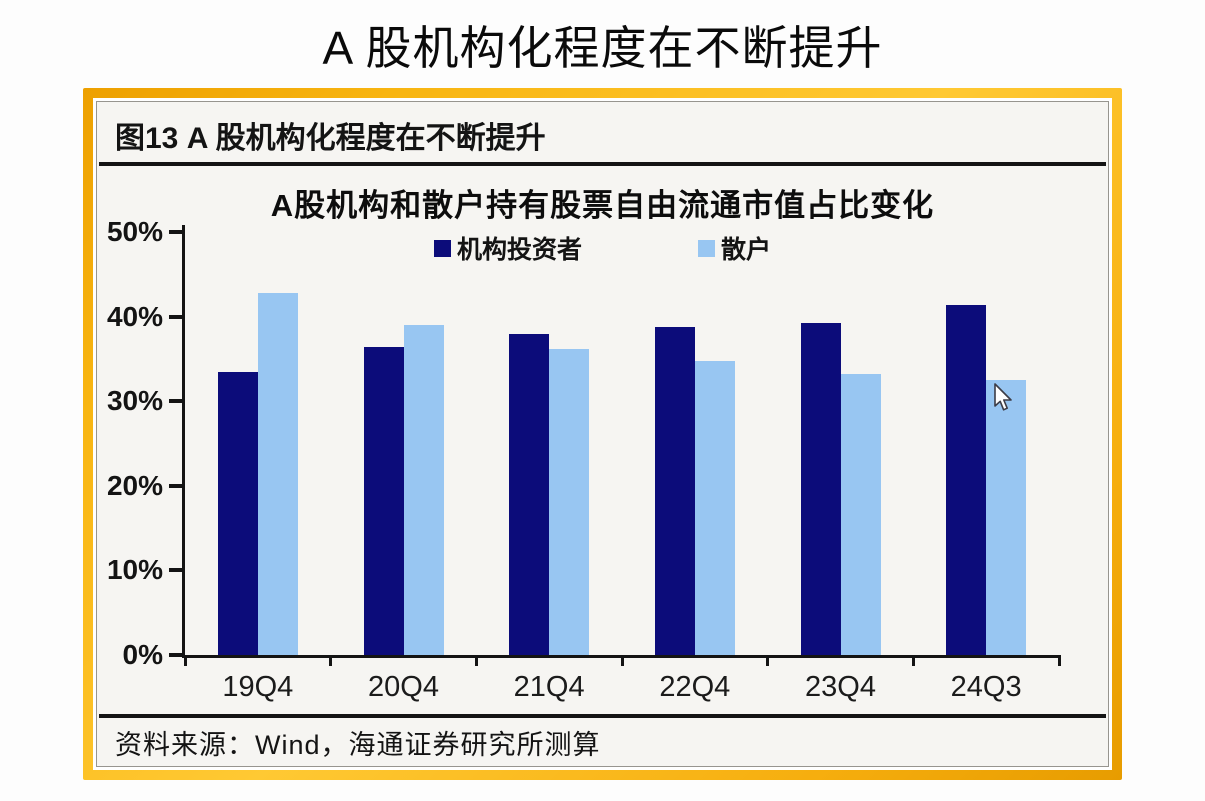 This screenshot has width=1205, height=801. What do you see at coordinates (529, 494) in the screenshot?
I see `bar-institutional-21Q4` at bounding box center [529, 494].